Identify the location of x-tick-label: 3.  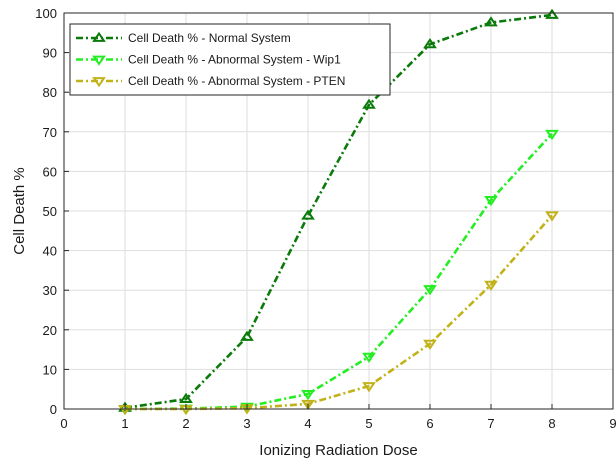
(246, 423).